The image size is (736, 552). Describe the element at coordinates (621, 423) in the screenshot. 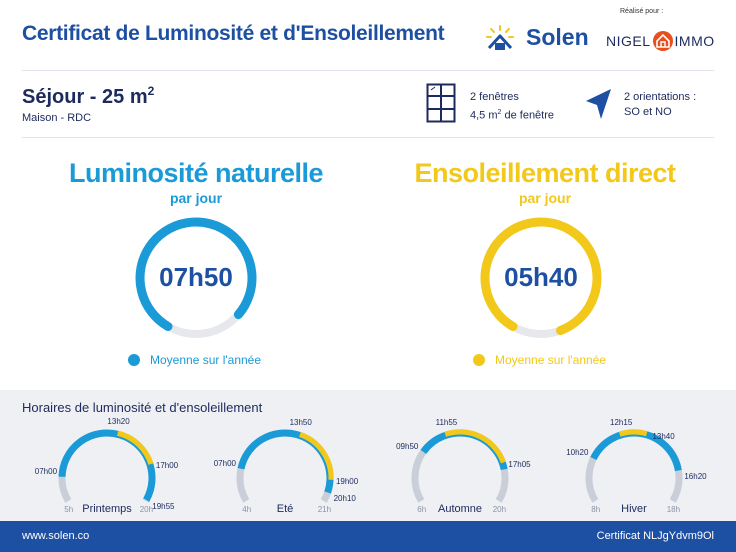

I see `season-sun-start: 12h15` at that location.